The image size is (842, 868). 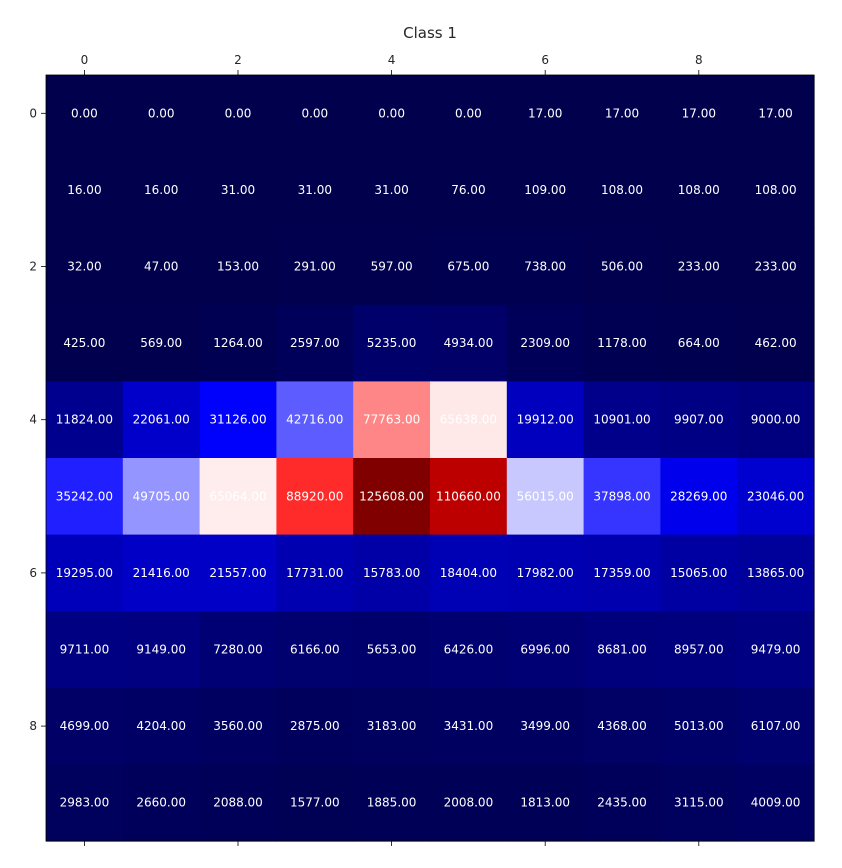 I want to click on heatmap-cell-r0-c2, so click(x=238, y=114).